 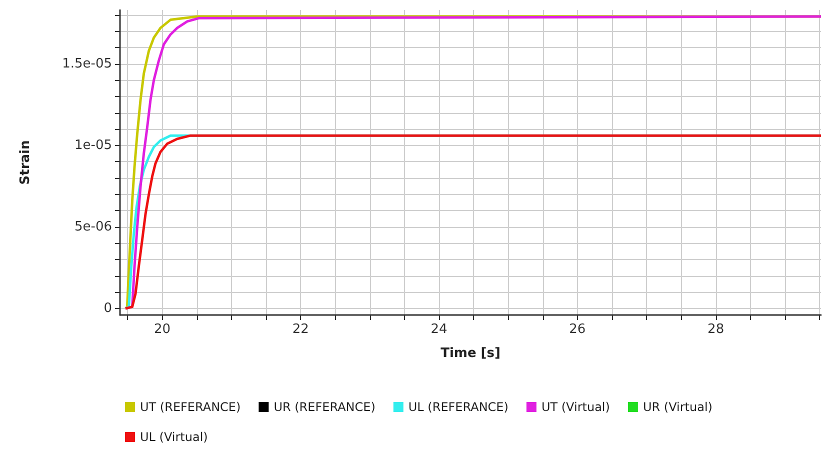 What do you see at coordinates (25, 162) in the screenshot?
I see `y-axis-title: Strain` at bounding box center [25, 162].